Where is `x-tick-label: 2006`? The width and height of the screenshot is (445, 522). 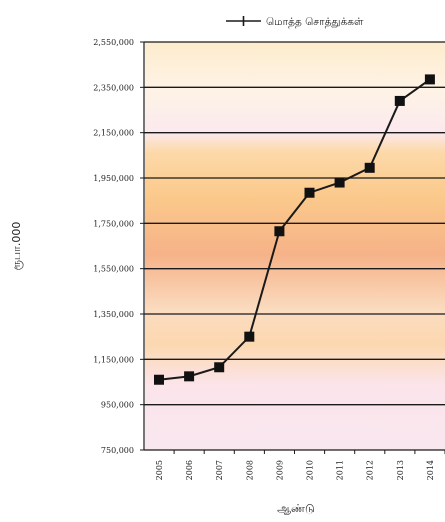 x-tick-label: 2006 is located at coordinates (189, 470).